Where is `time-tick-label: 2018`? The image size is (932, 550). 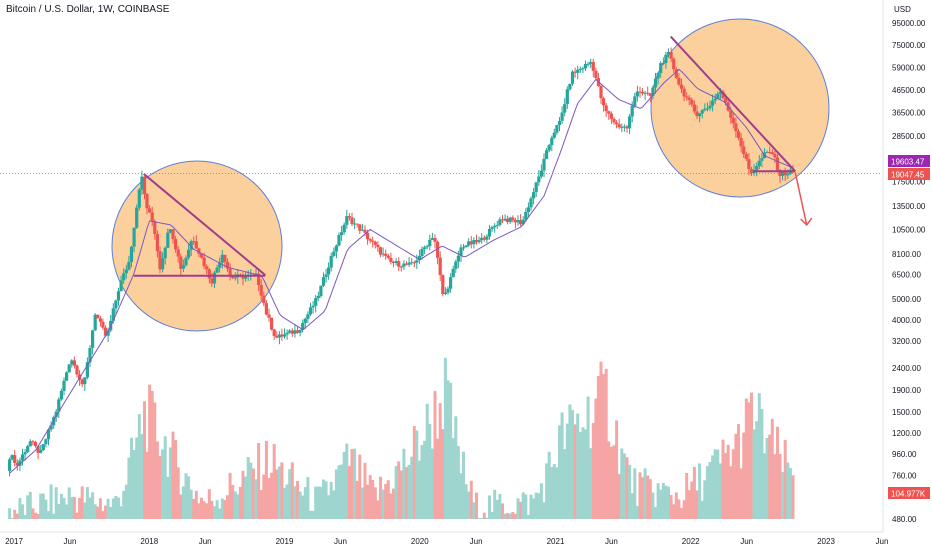
time-tick-label: 2018 is located at coordinates (149, 541).